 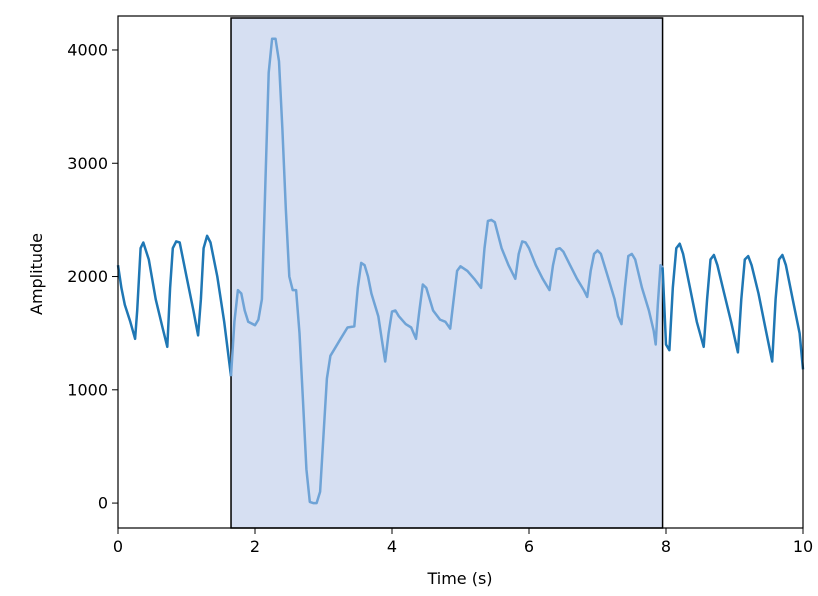 I want to click on x-tick-label: 6, so click(x=529, y=546).